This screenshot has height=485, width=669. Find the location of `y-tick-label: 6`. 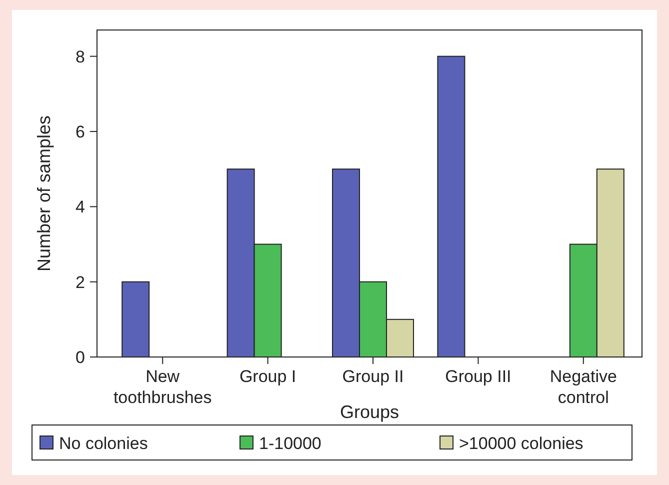

y-tick-label: 6 is located at coordinates (80, 132).